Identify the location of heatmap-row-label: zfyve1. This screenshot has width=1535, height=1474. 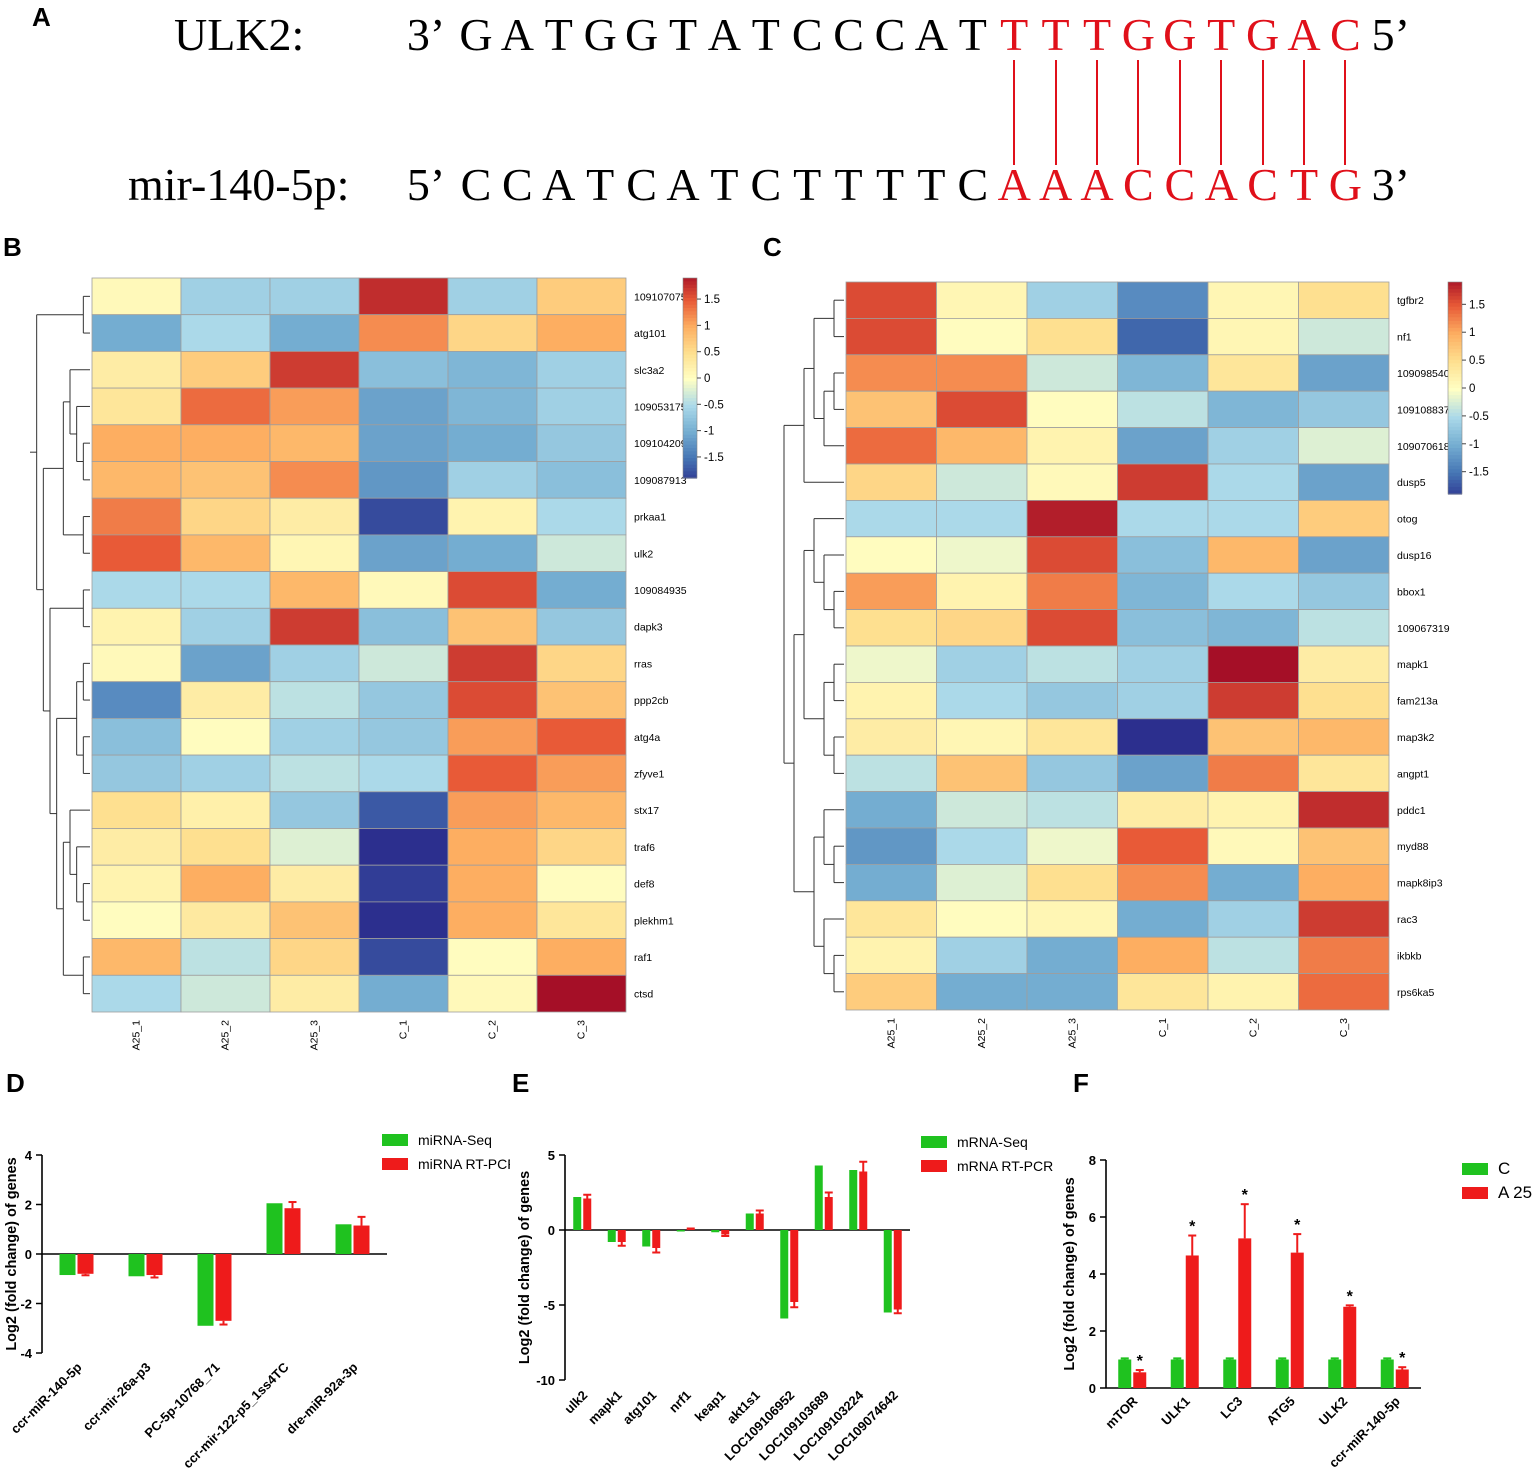
(649, 774).